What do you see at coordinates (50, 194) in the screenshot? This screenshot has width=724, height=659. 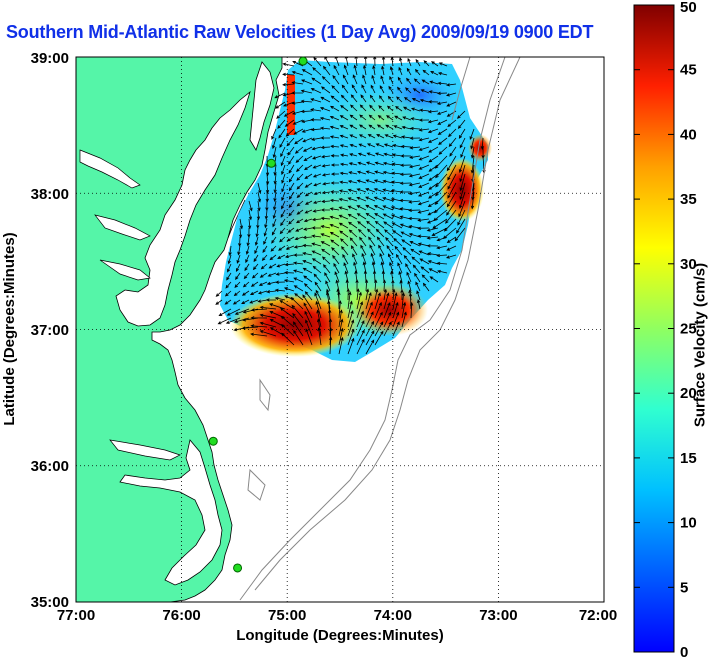 I see `y-tick-label: 38:00` at bounding box center [50, 194].